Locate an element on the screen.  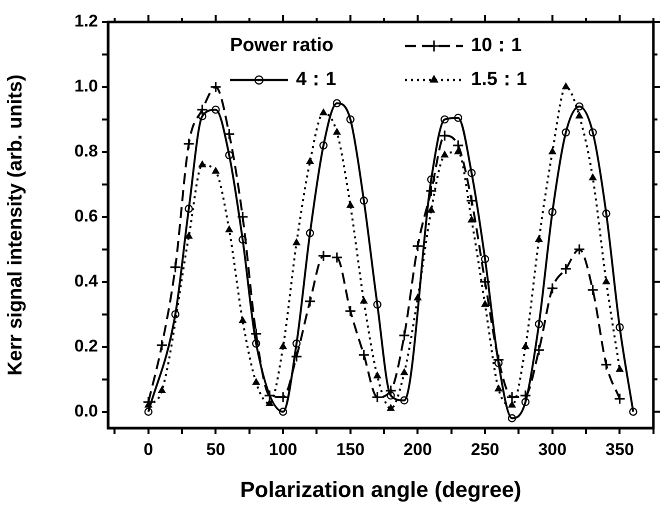
x-tick-label: 300 is located at coordinates (552, 449).